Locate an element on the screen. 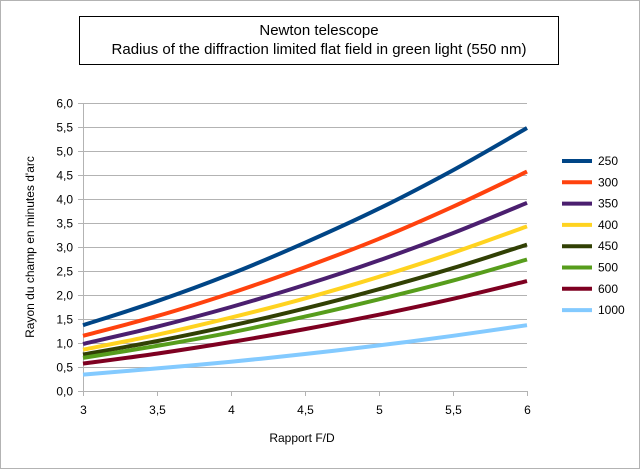 This screenshot has width=640, height=469. y-tick-label: 0,5 is located at coordinates (64, 368).